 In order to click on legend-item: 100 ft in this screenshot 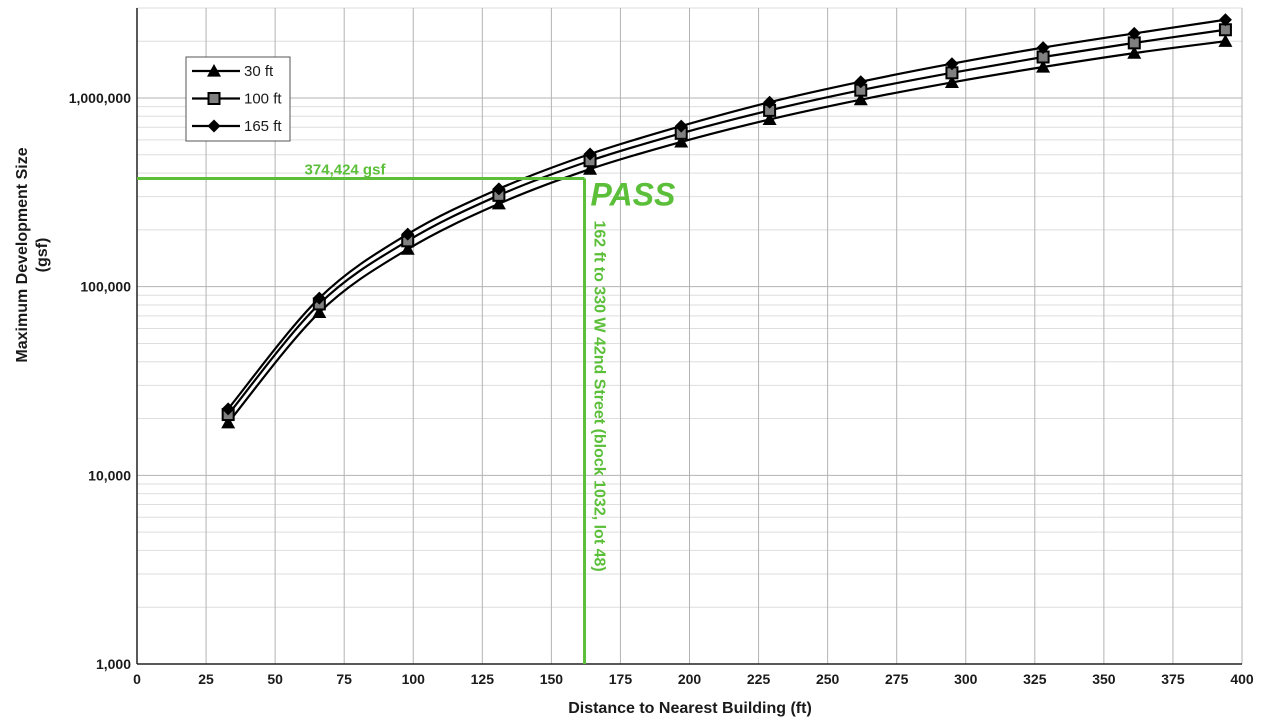, I will do `click(237, 99)`.